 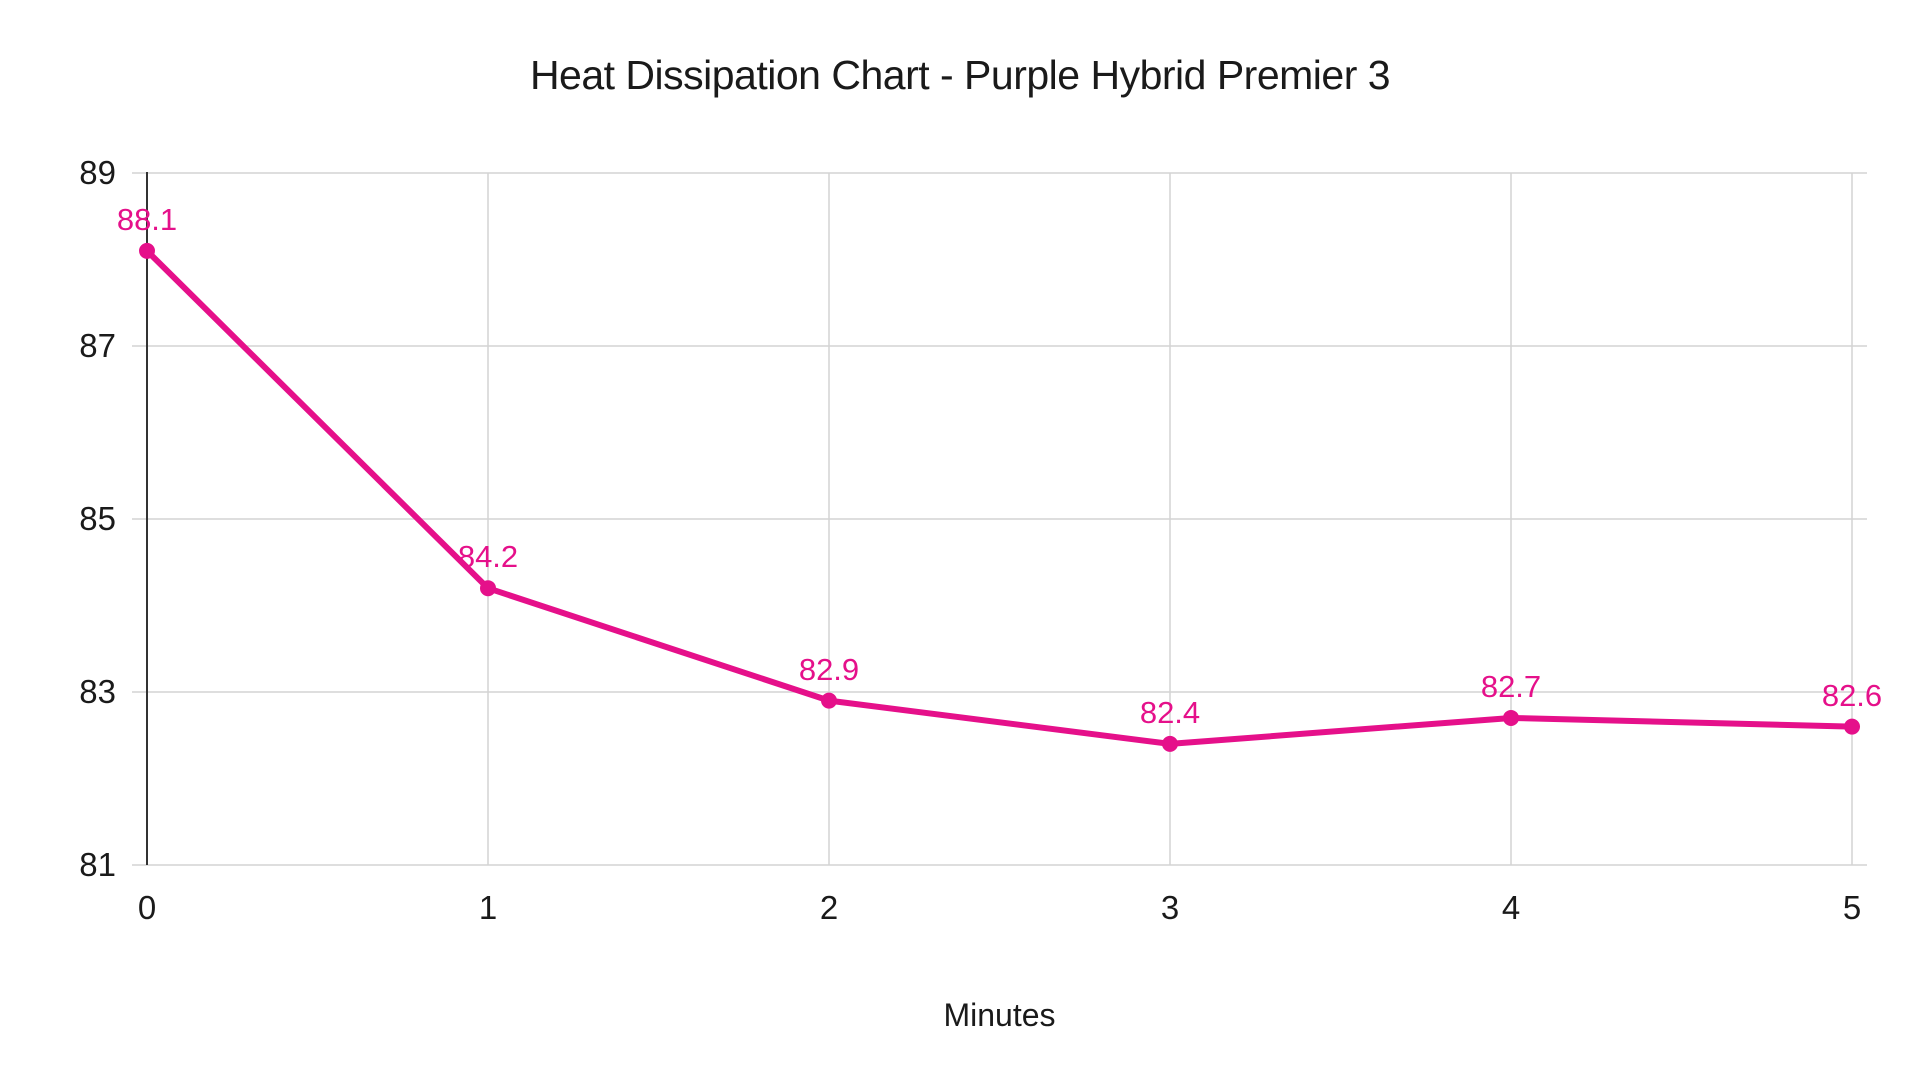 I want to click on point-value-label: 84.2, so click(x=488, y=557).